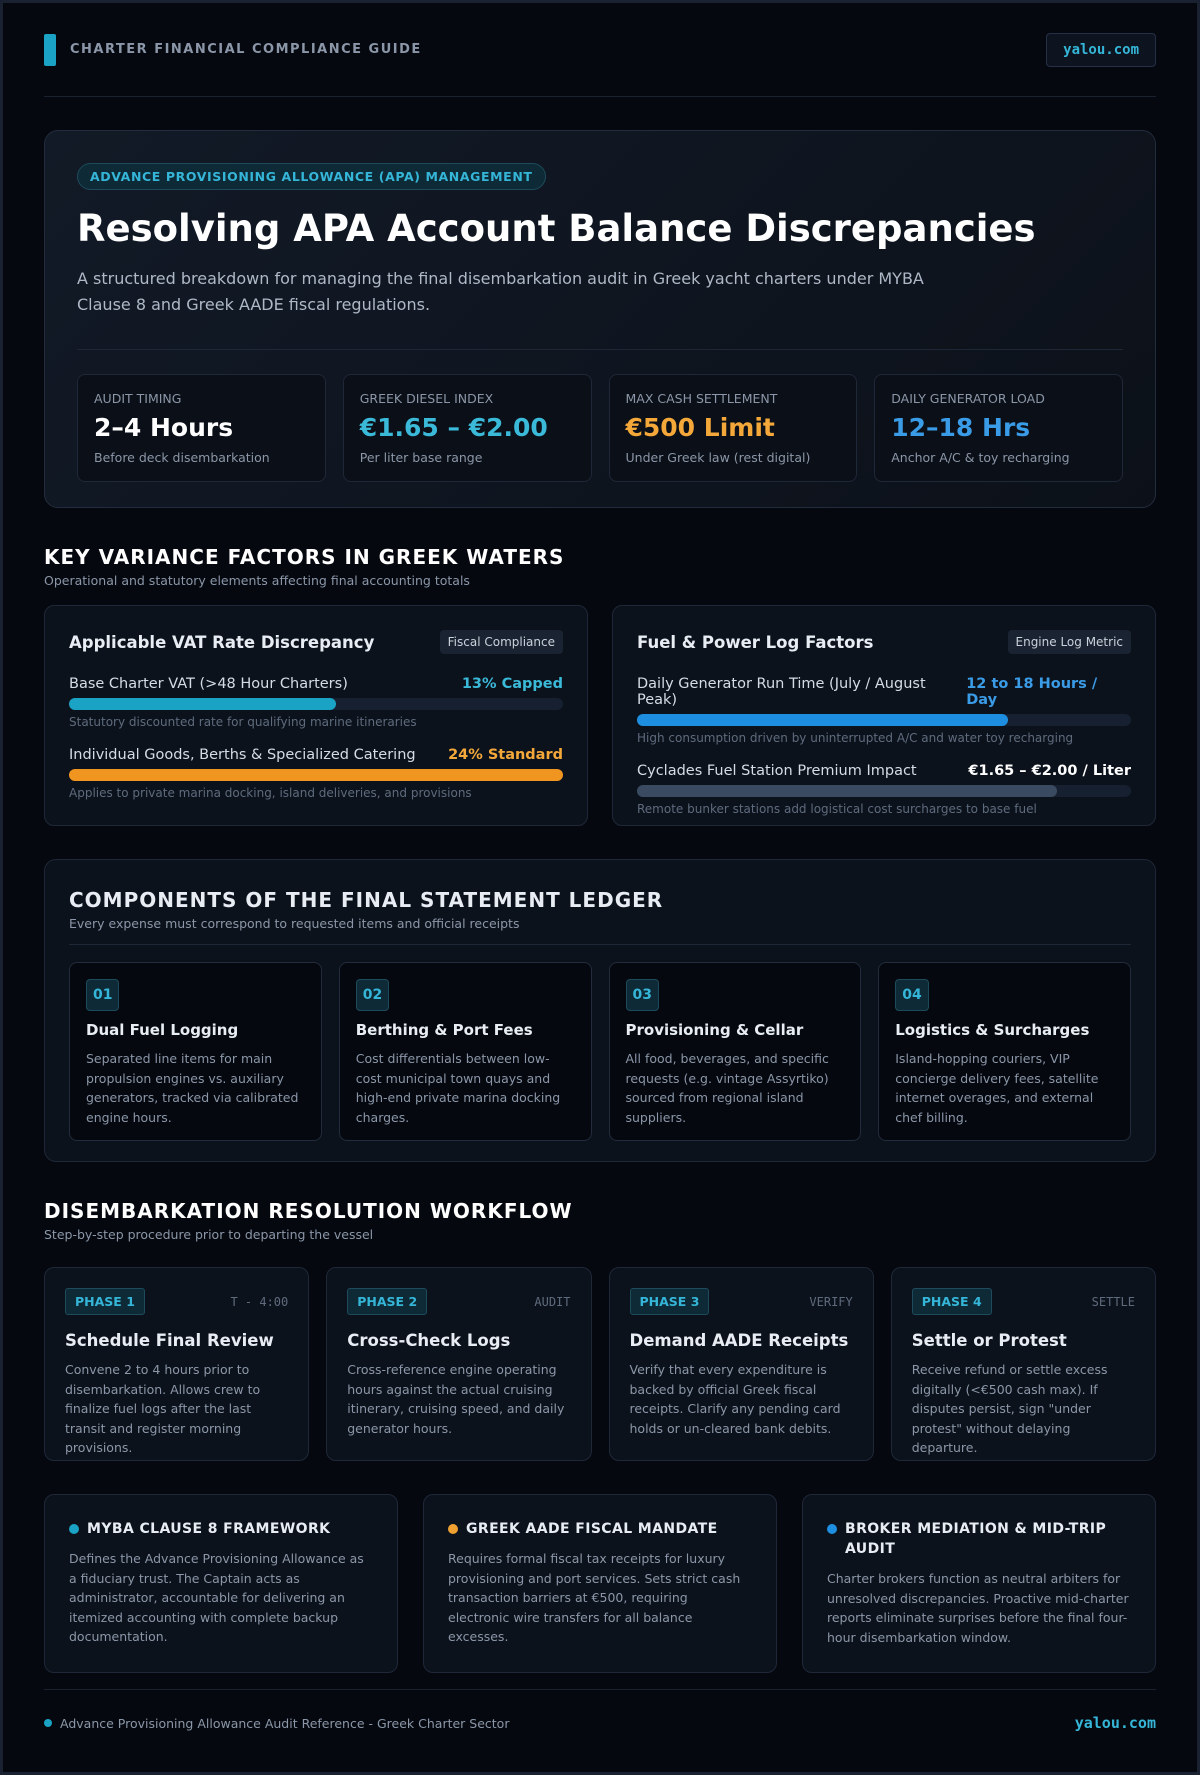 The width and height of the screenshot is (1200, 1775). Describe the element at coordinates (505, 755) in the screenshot. I see `factor-value: 24% Standard` at that location.